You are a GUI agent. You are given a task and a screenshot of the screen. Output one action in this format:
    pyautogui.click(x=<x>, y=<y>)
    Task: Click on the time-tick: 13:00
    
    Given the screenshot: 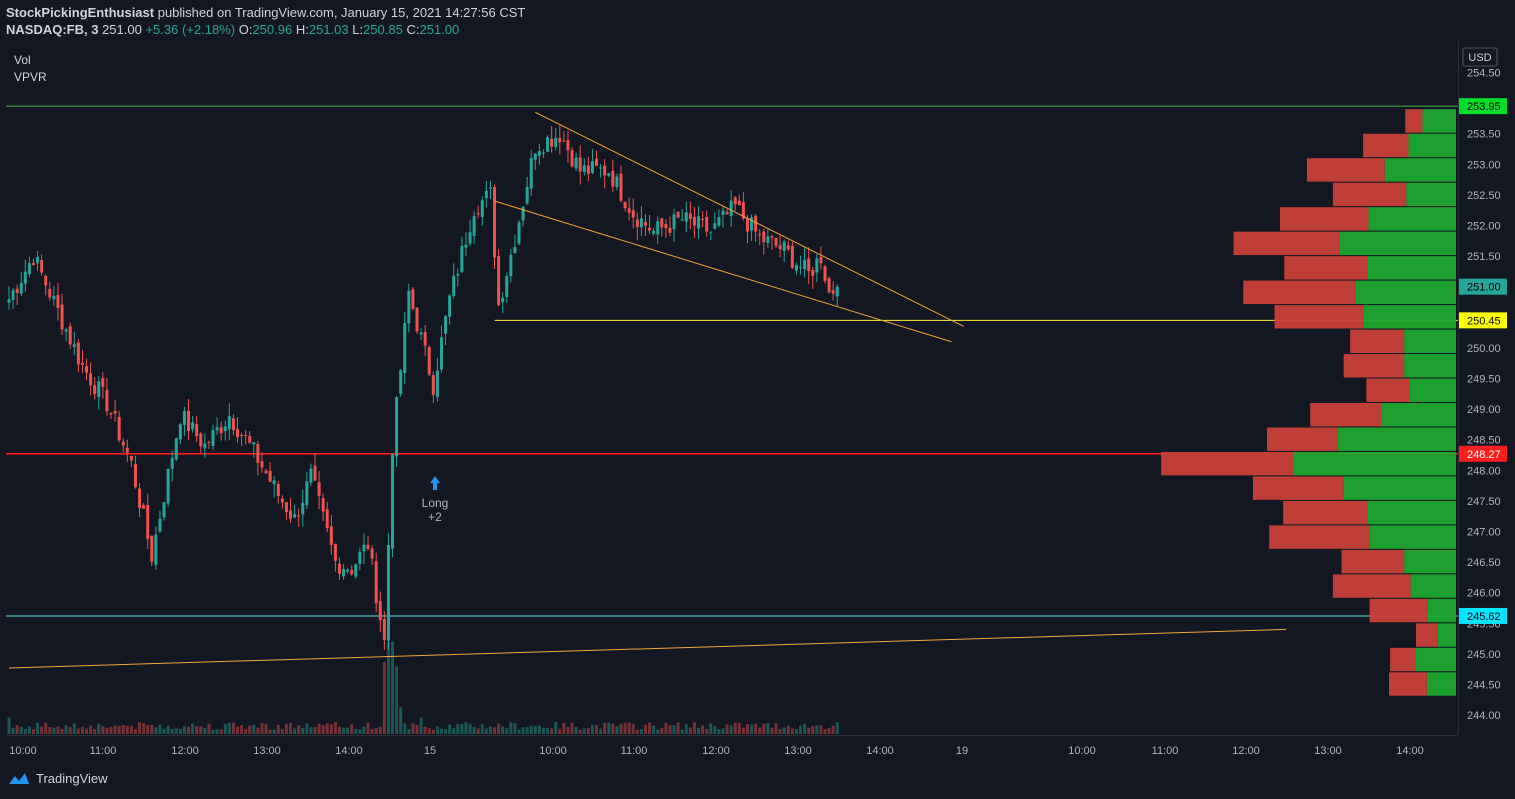 What is the action you would take?
    pyautogui.click(x=1328, y=751)
    